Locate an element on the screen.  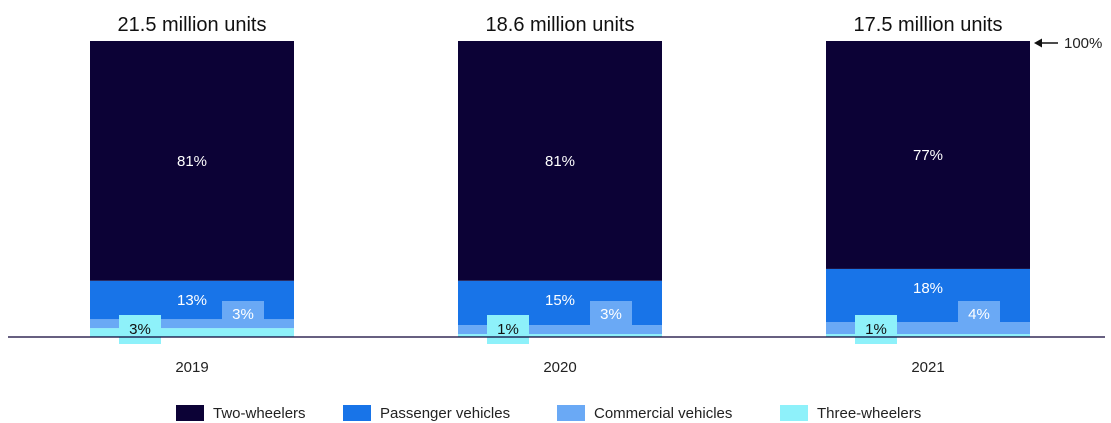
bar-segment-three-wheelers-2019 is located at coordinates (192, 332).